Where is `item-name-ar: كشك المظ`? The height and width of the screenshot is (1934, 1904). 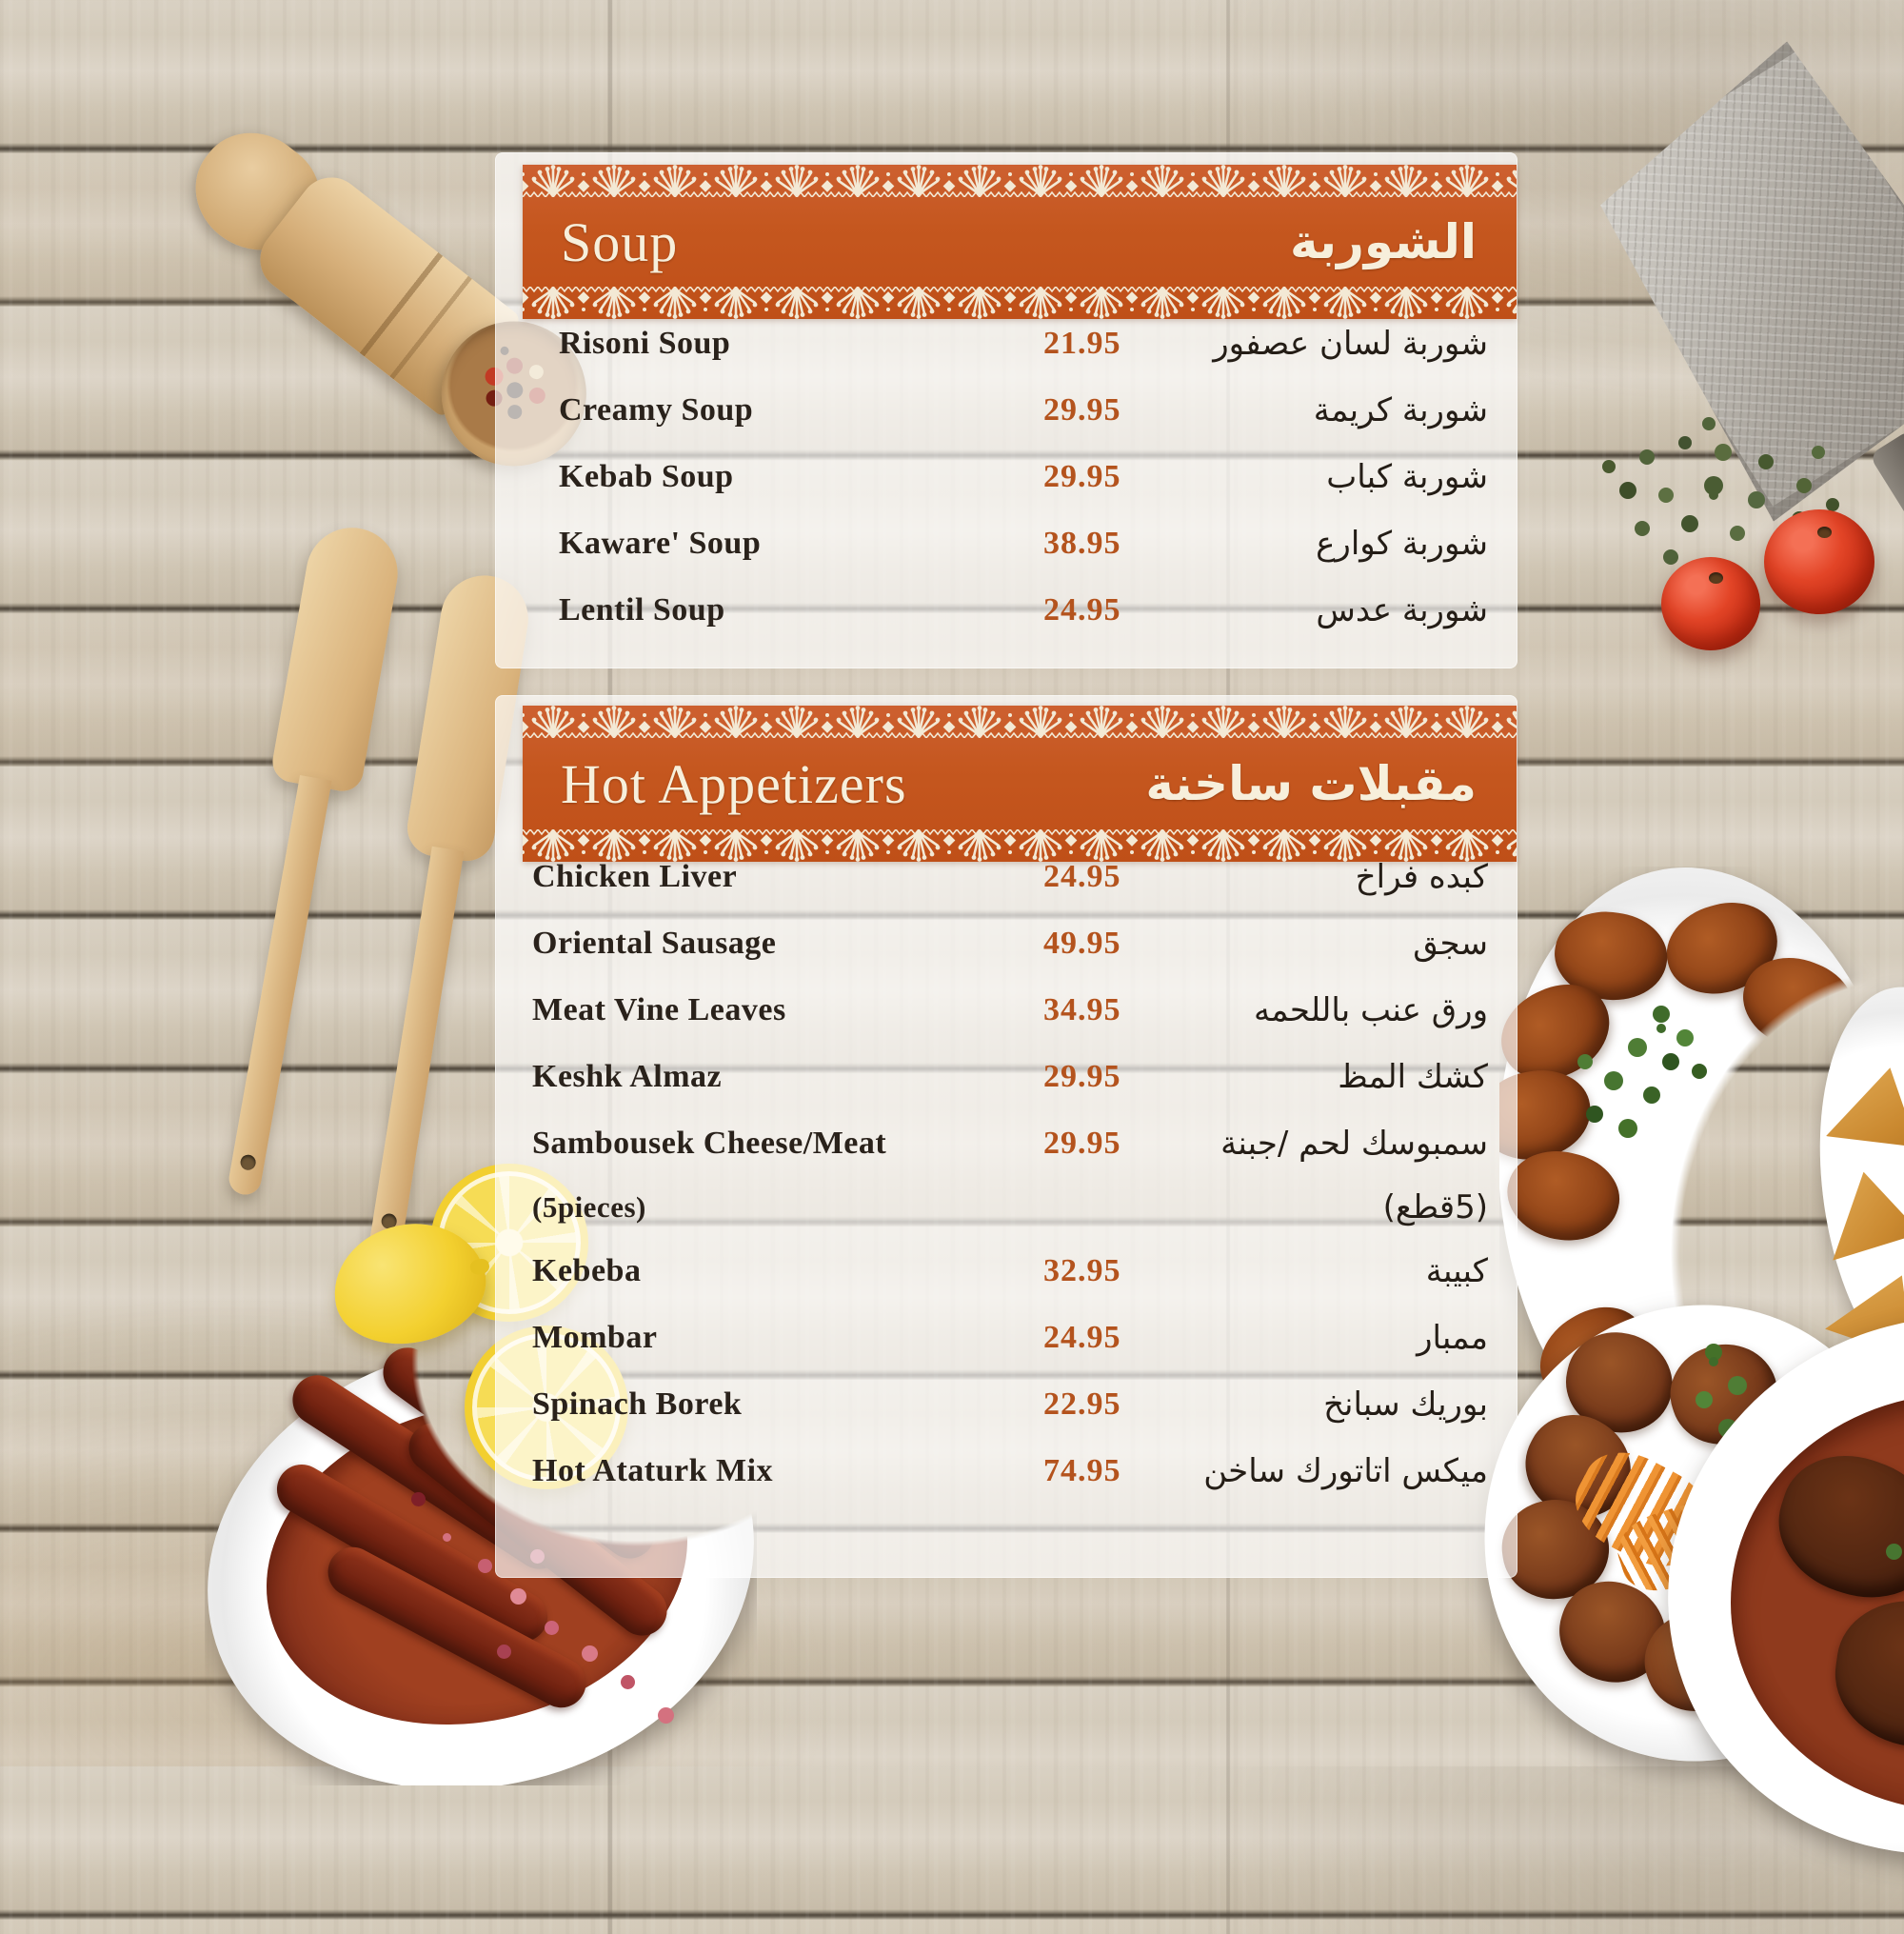 item-name-ar: كشك المظ is located at coordinates (1413, 1077).